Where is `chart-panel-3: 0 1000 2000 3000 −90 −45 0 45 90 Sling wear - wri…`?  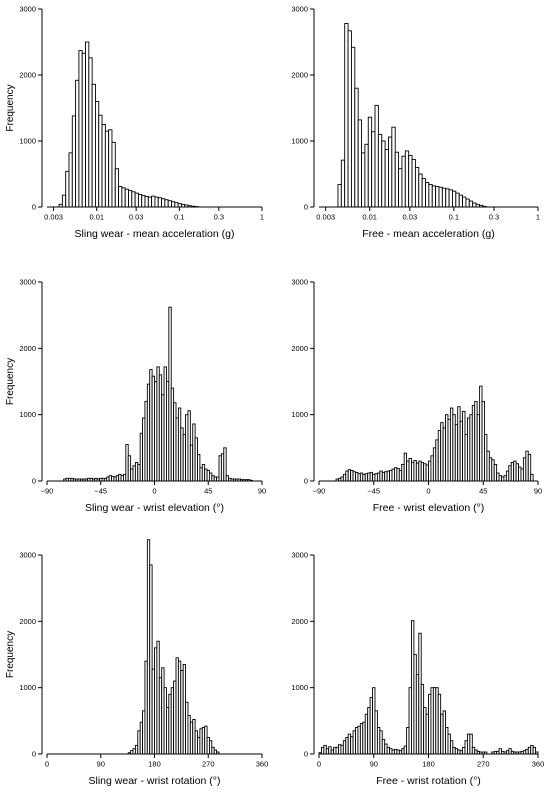
chart-panel-3: 0 1000 2000 3000 −90 −45 0 45 90 Sling wear - wri… is located at coordinates (135, 396).